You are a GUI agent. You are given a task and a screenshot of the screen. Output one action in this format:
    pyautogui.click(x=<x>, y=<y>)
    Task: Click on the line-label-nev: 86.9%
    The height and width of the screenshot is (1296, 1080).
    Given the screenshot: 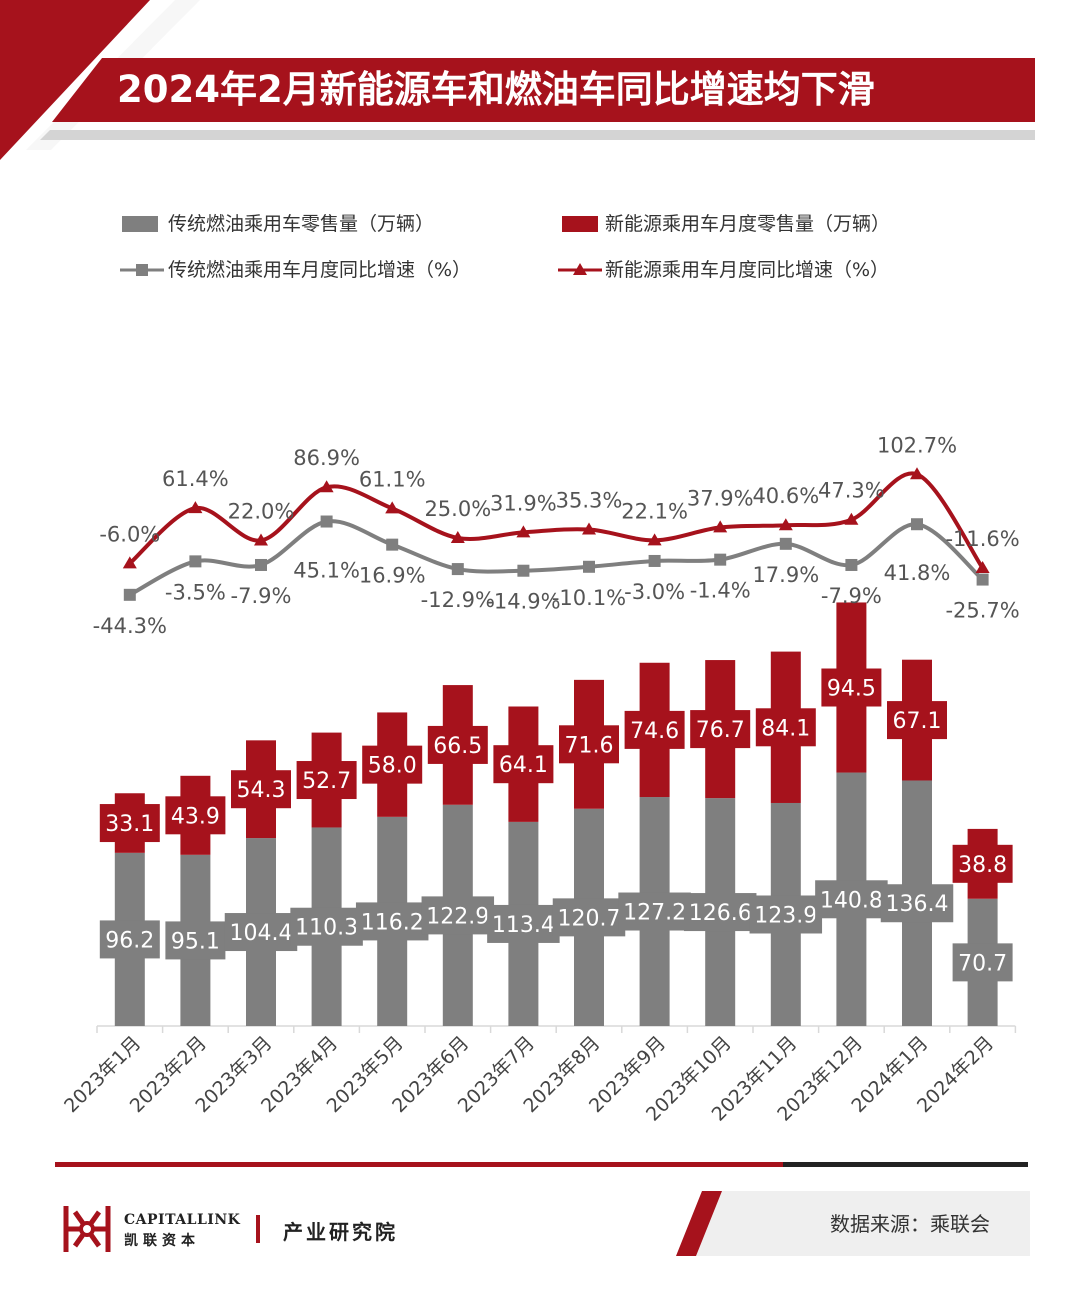 What is the action you would take?
    pyautogui.click(x=326, y=458)
    